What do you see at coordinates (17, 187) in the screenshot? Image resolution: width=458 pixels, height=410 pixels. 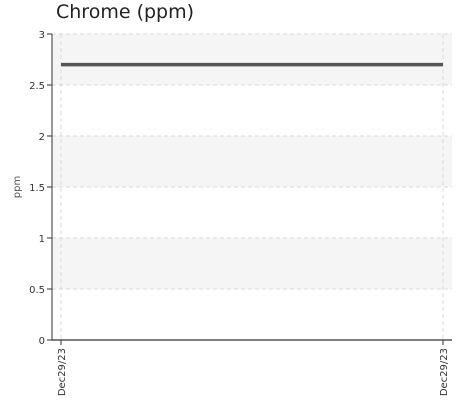 I see `y-axis-label: ppm` at bounding box center [17, 187].